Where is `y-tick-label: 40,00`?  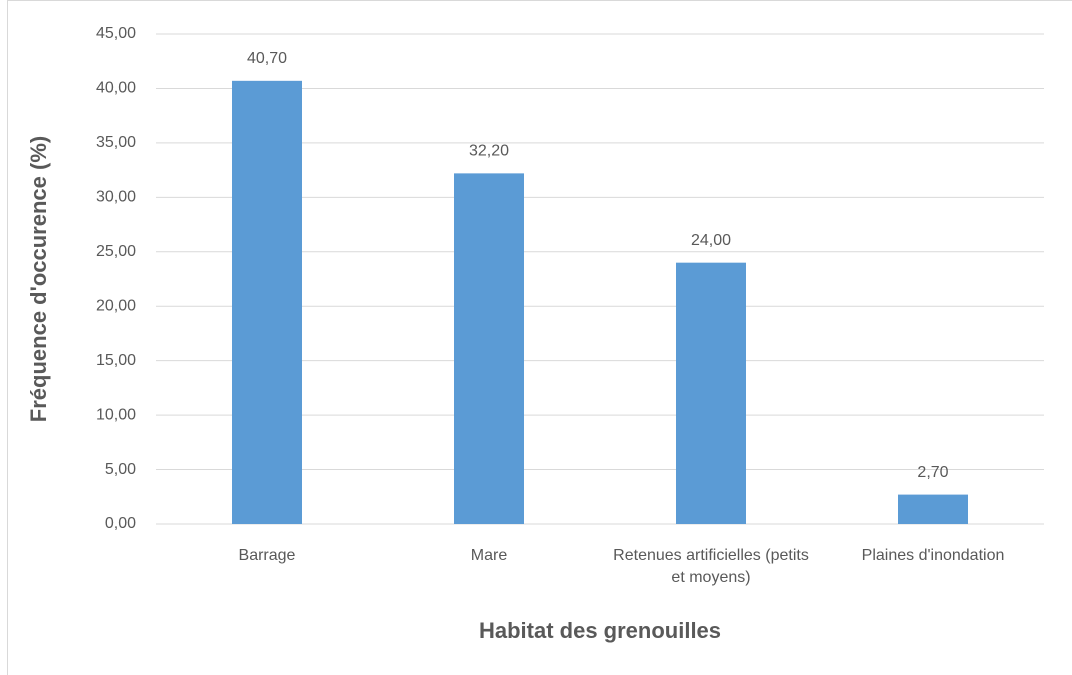 y-tick-label: 40,00 is located at coordinates (116, 88).